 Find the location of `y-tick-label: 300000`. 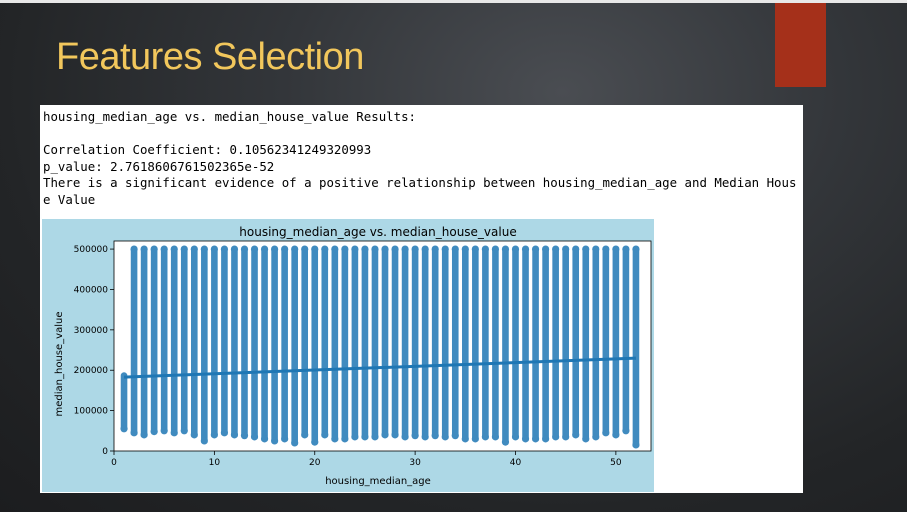

y-tick-label: 300000 is located at coordinates (91, 331).